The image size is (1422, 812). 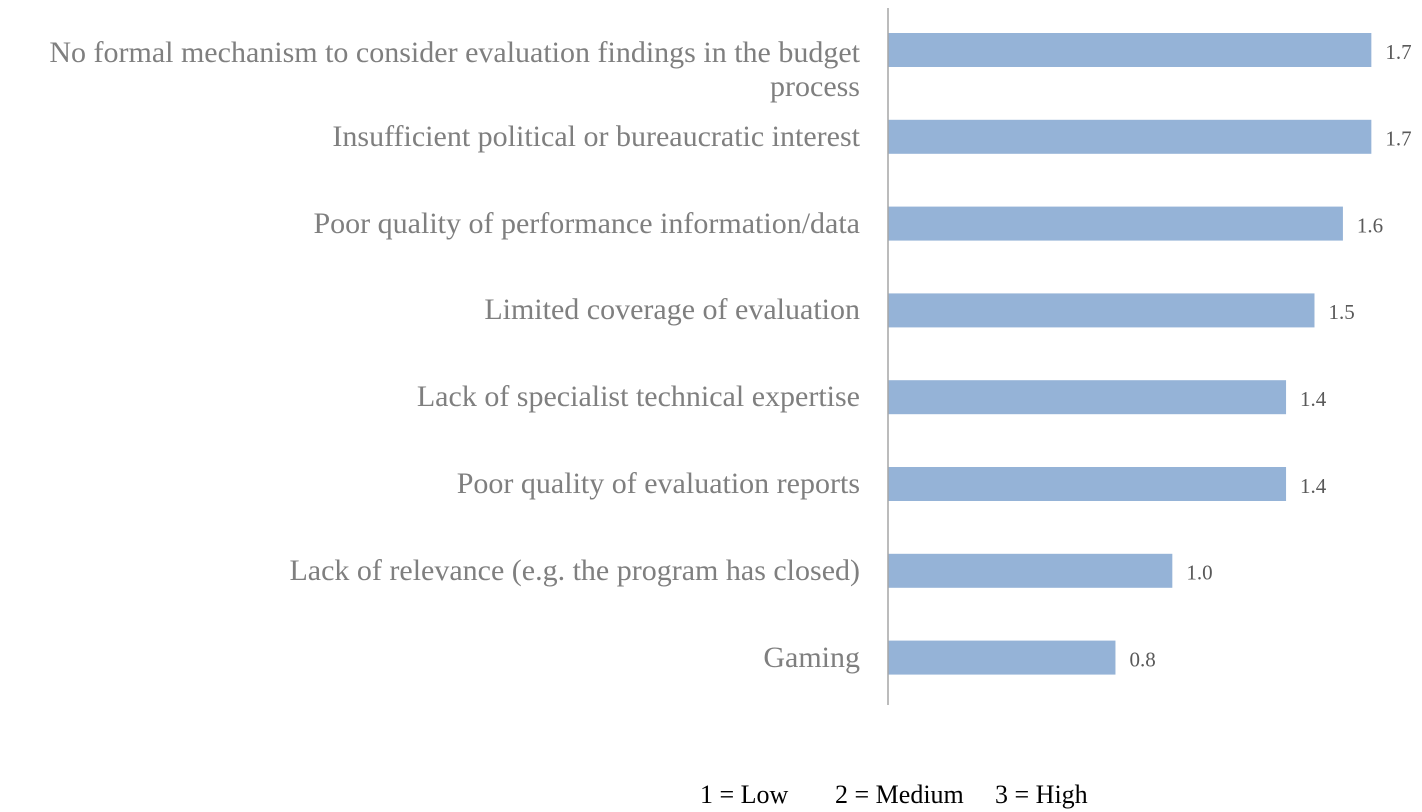 I want to click on scale-note: 3 = High, so click(x=1041, y=794).